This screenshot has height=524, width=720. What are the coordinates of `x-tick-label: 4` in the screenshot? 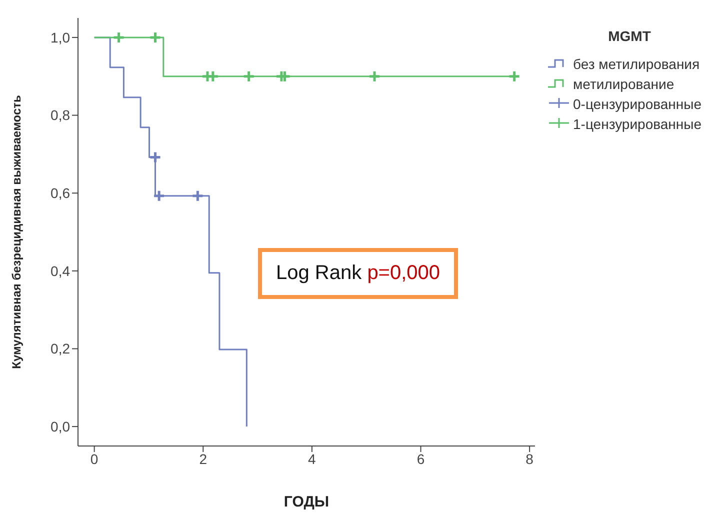 It's located at (312, 458).